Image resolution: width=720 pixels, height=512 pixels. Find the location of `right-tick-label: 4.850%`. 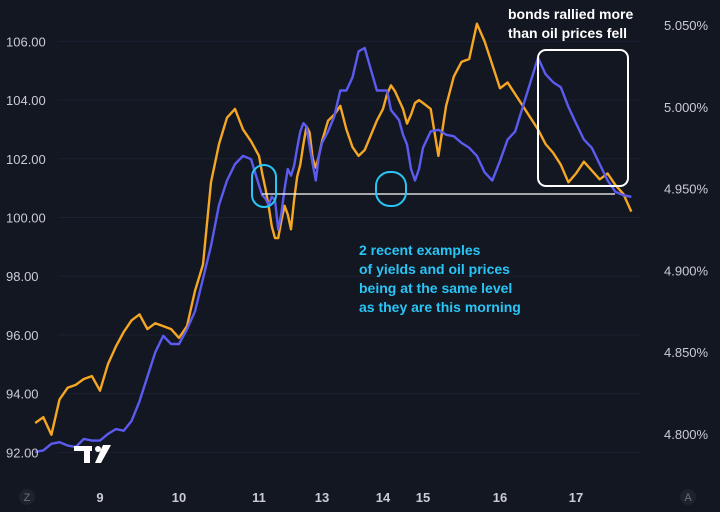

right-tick-label: 4.850% is located at coordinates (686, 352).